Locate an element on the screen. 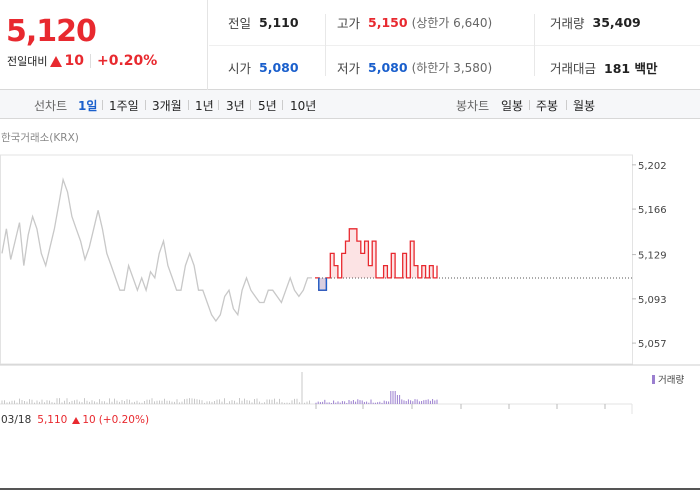 The height and width of the screenshot is (490, 700). tab-10y: 10년 is located at coordinates (303, 106).